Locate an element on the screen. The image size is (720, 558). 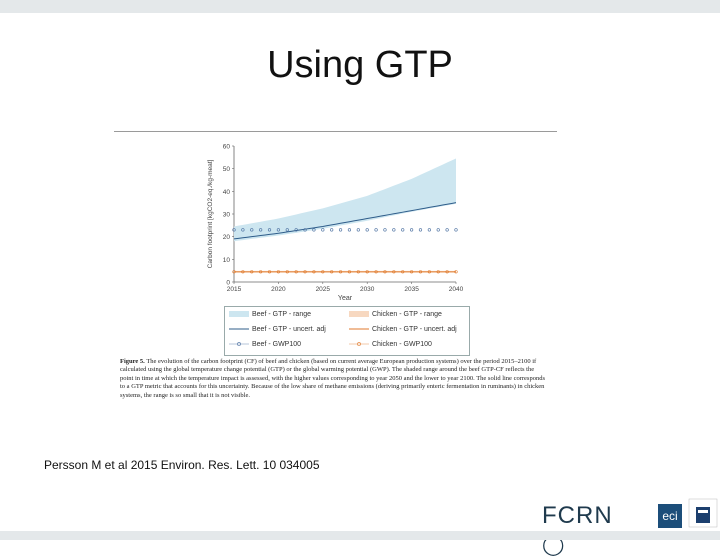
legend-label: Beef - GTP - uncert. adj is located at coordinates (289, 329).